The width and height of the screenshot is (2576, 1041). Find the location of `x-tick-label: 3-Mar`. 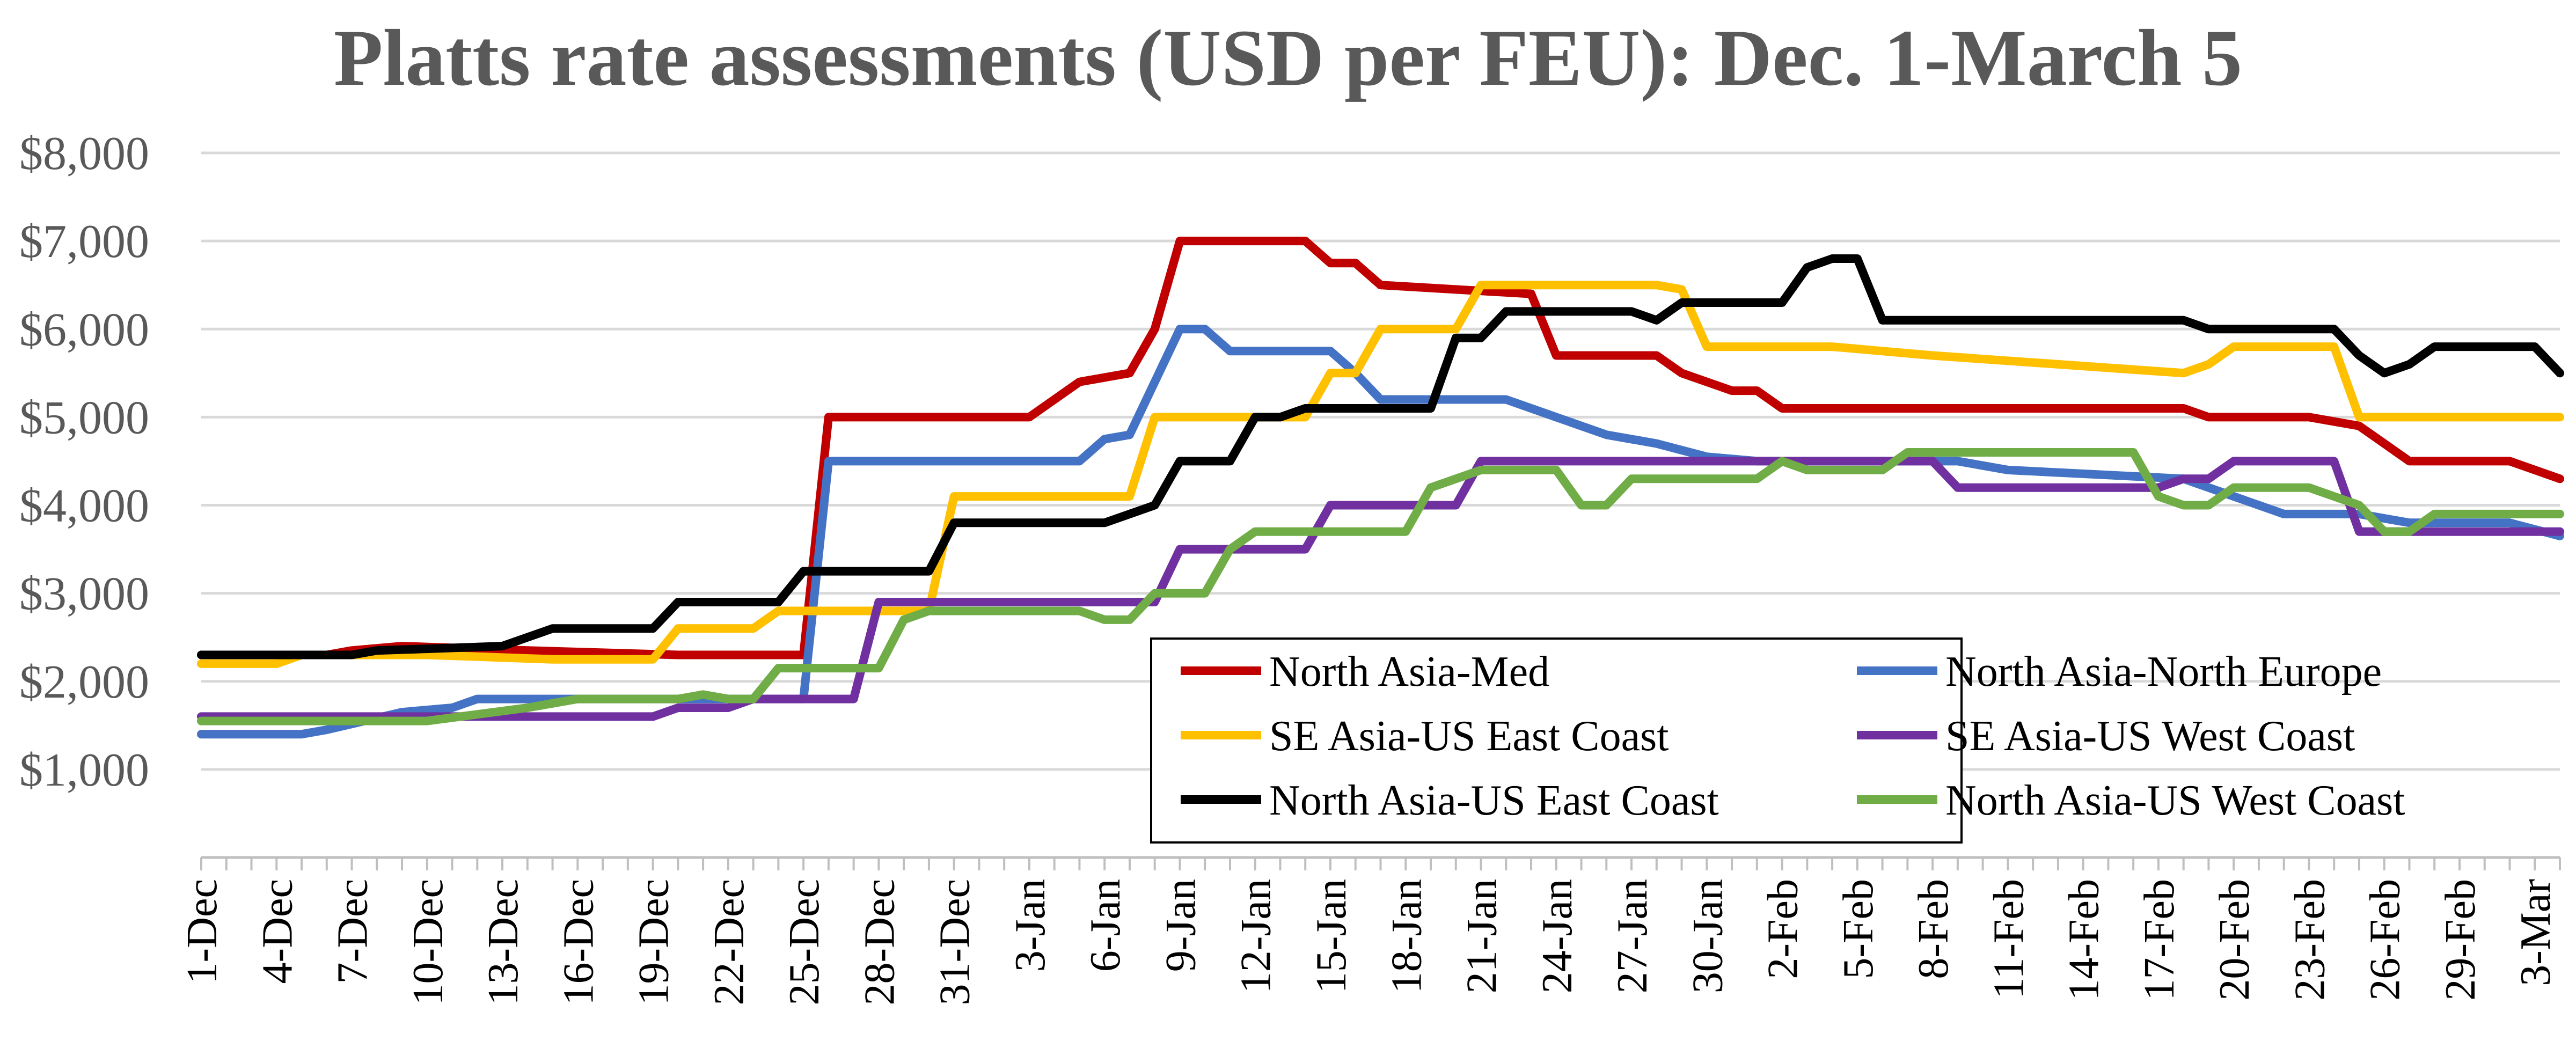

x-tick-label: 3-Mar is located at coordinates (2535, 932).